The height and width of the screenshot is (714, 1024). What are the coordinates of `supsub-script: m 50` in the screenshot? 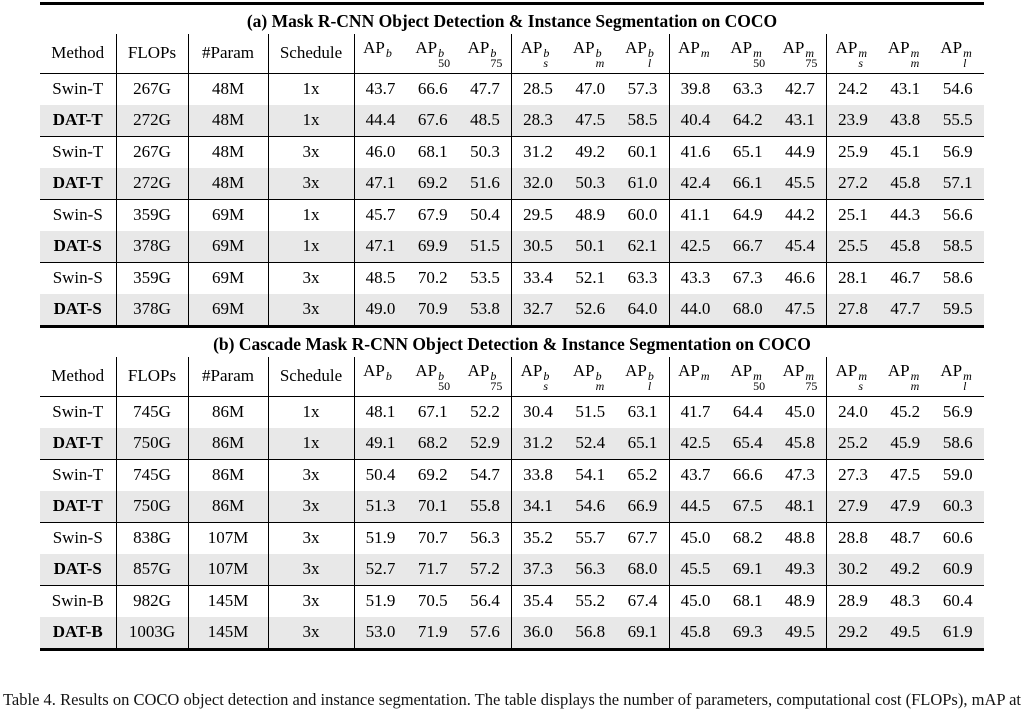 It's located at (759, 381).